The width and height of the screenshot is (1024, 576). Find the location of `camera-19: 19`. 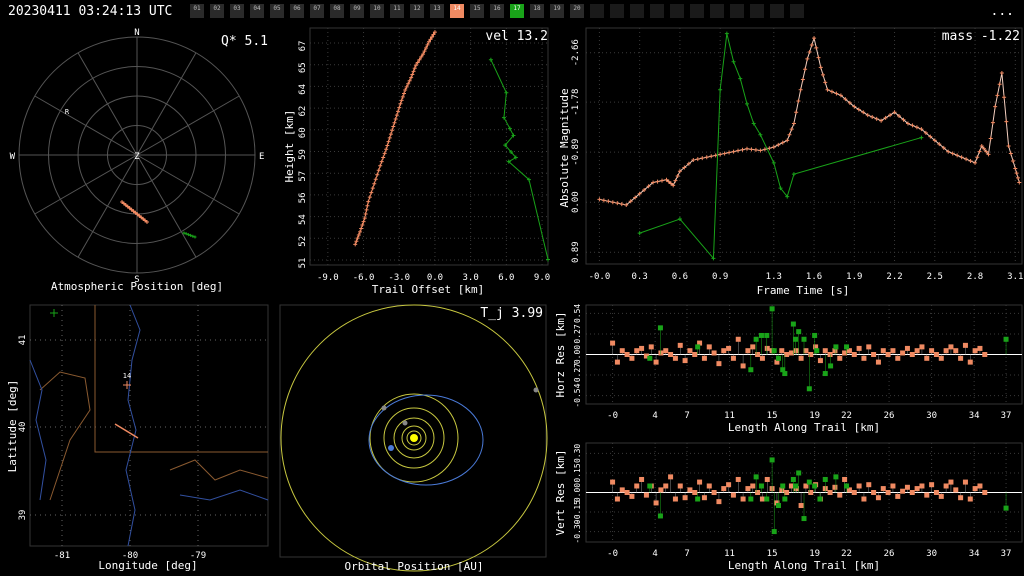

camera-19: 19 is located at coordinates (557, 11).